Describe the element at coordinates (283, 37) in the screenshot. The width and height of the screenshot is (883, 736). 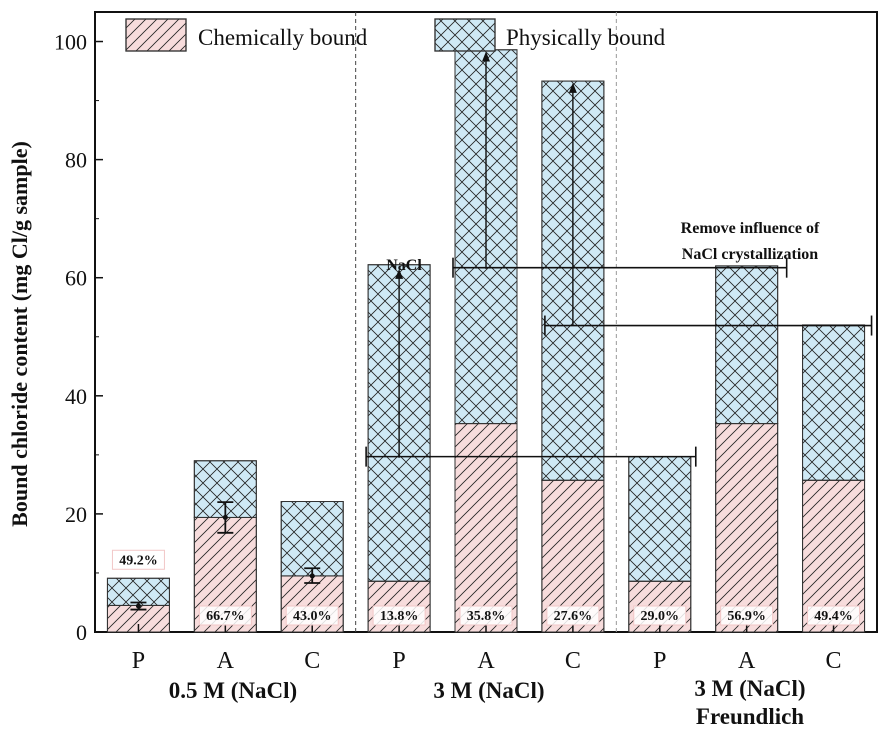
I see `legend-label-chemically-bound: Chemically bound` at that location.